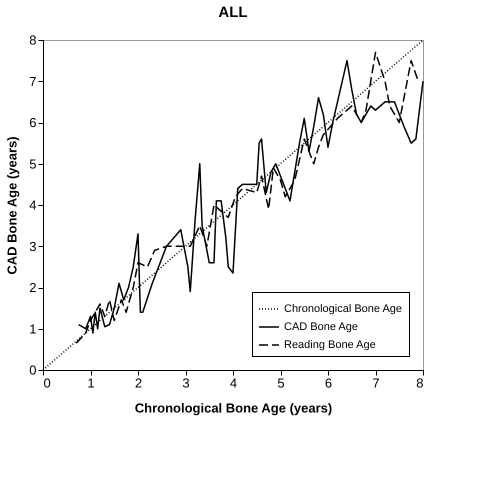 This screenshot has height=490, width=480. What do you see at coordinates (47, 383) in the screenshot?
I see `x-tick-label: 0` at bounding box center [47, 383].